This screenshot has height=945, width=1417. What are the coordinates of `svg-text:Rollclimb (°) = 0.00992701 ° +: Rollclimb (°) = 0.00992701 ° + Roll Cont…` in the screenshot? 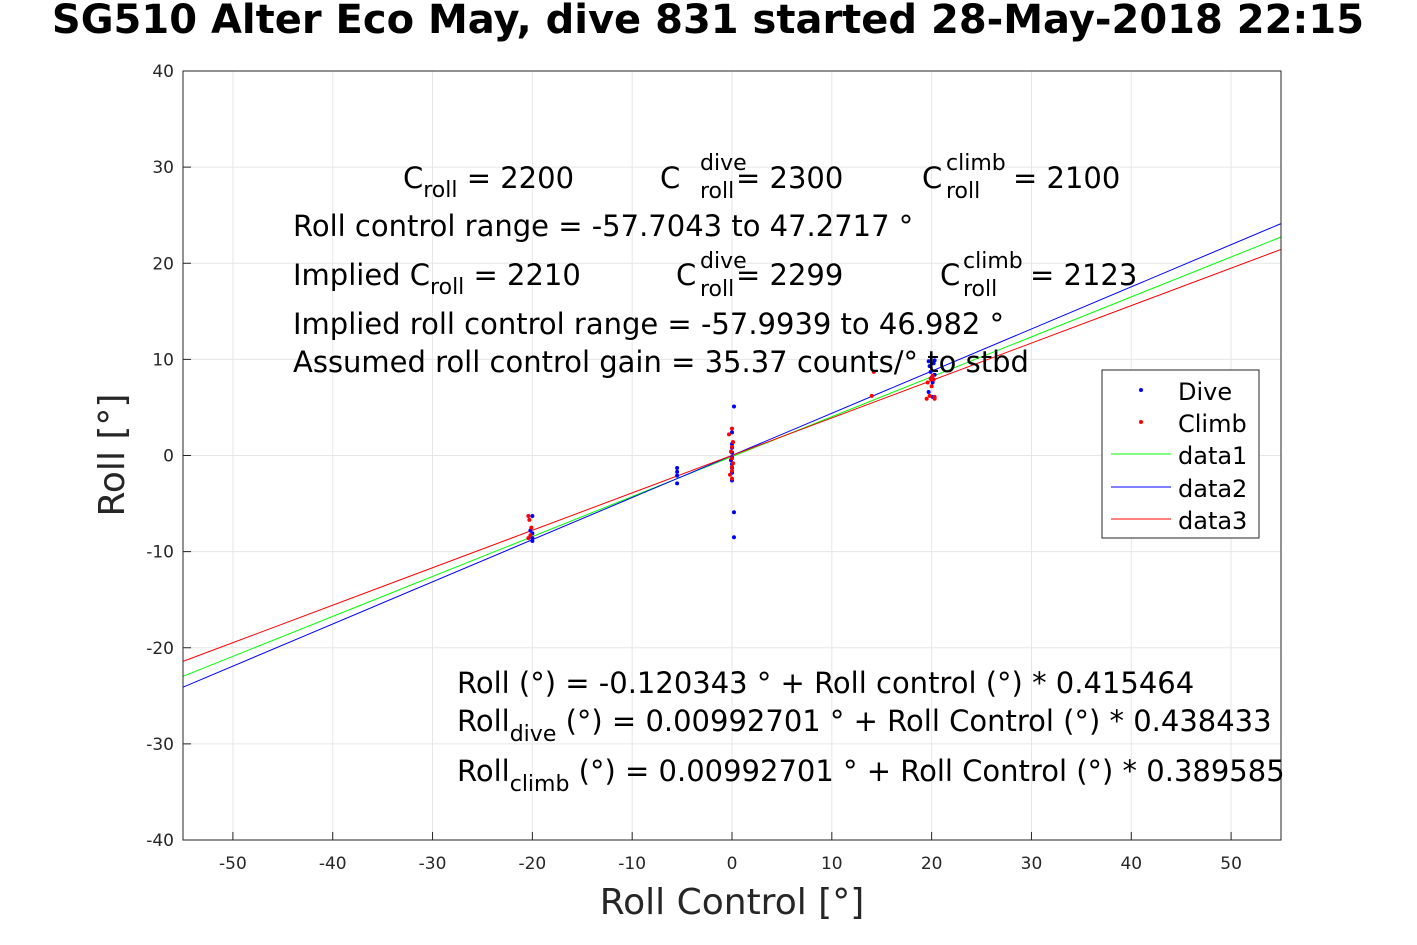 It's located at (871, 775).